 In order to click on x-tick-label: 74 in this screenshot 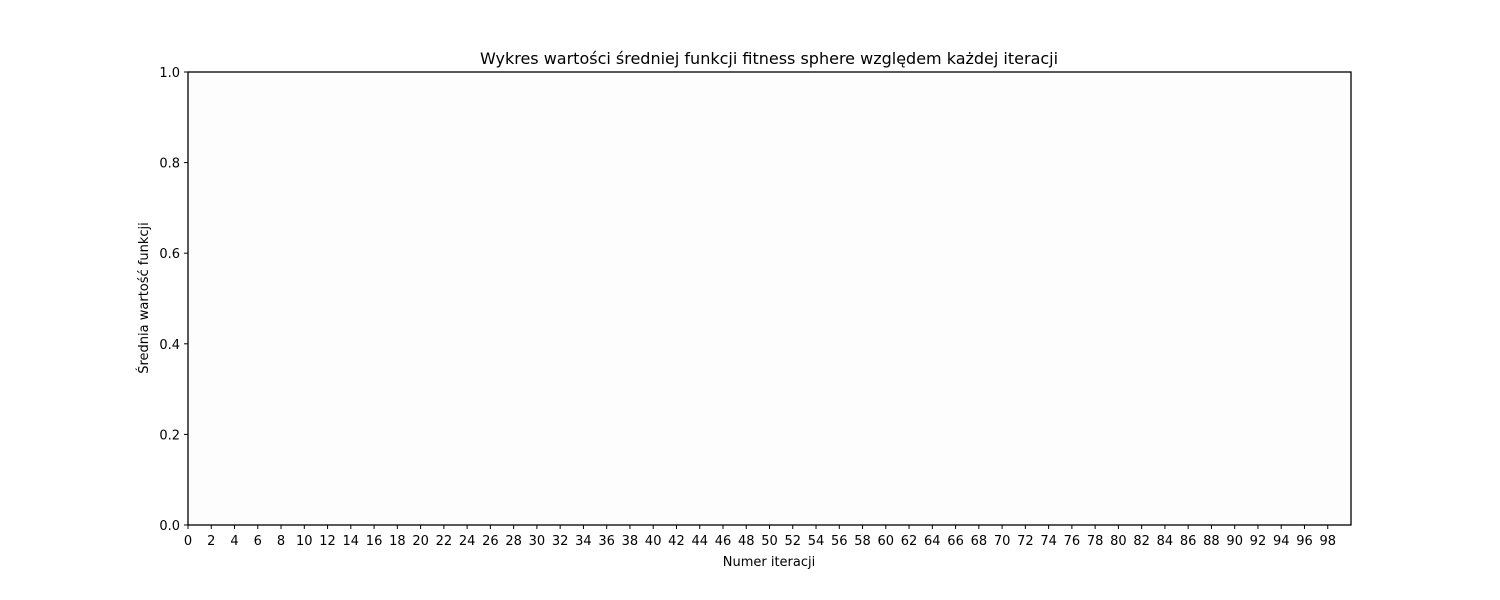, I will do `click(1048, 541)`.